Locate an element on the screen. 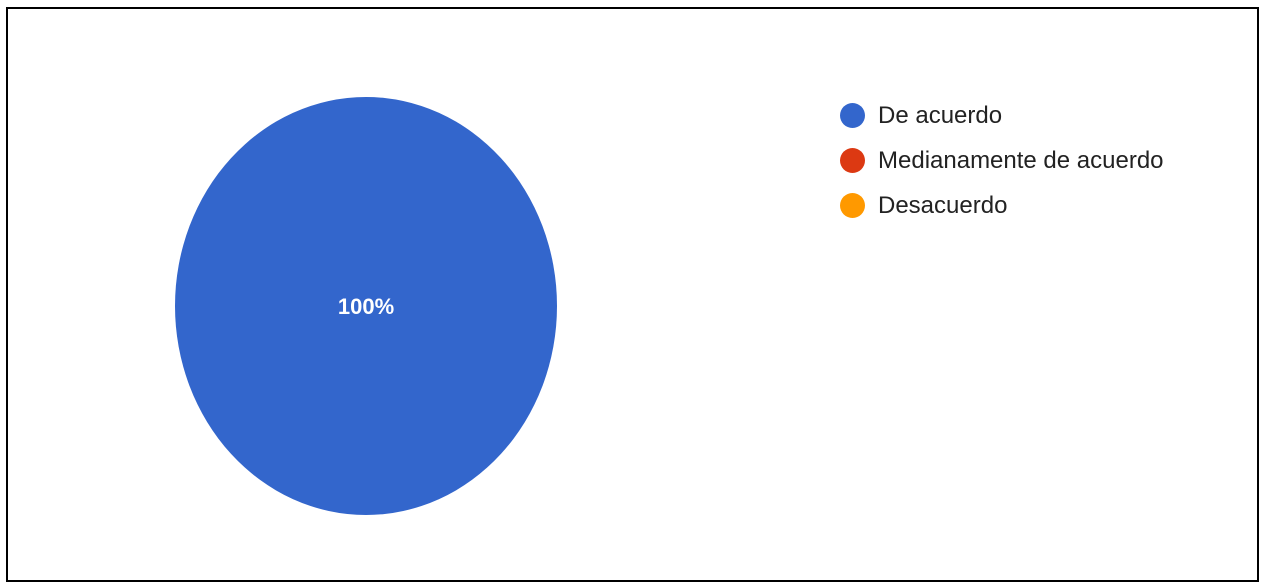 The width and height of the screenshot is (1265, 582). legend-item: Desacuerdo is located at coordinates (1002, 205).